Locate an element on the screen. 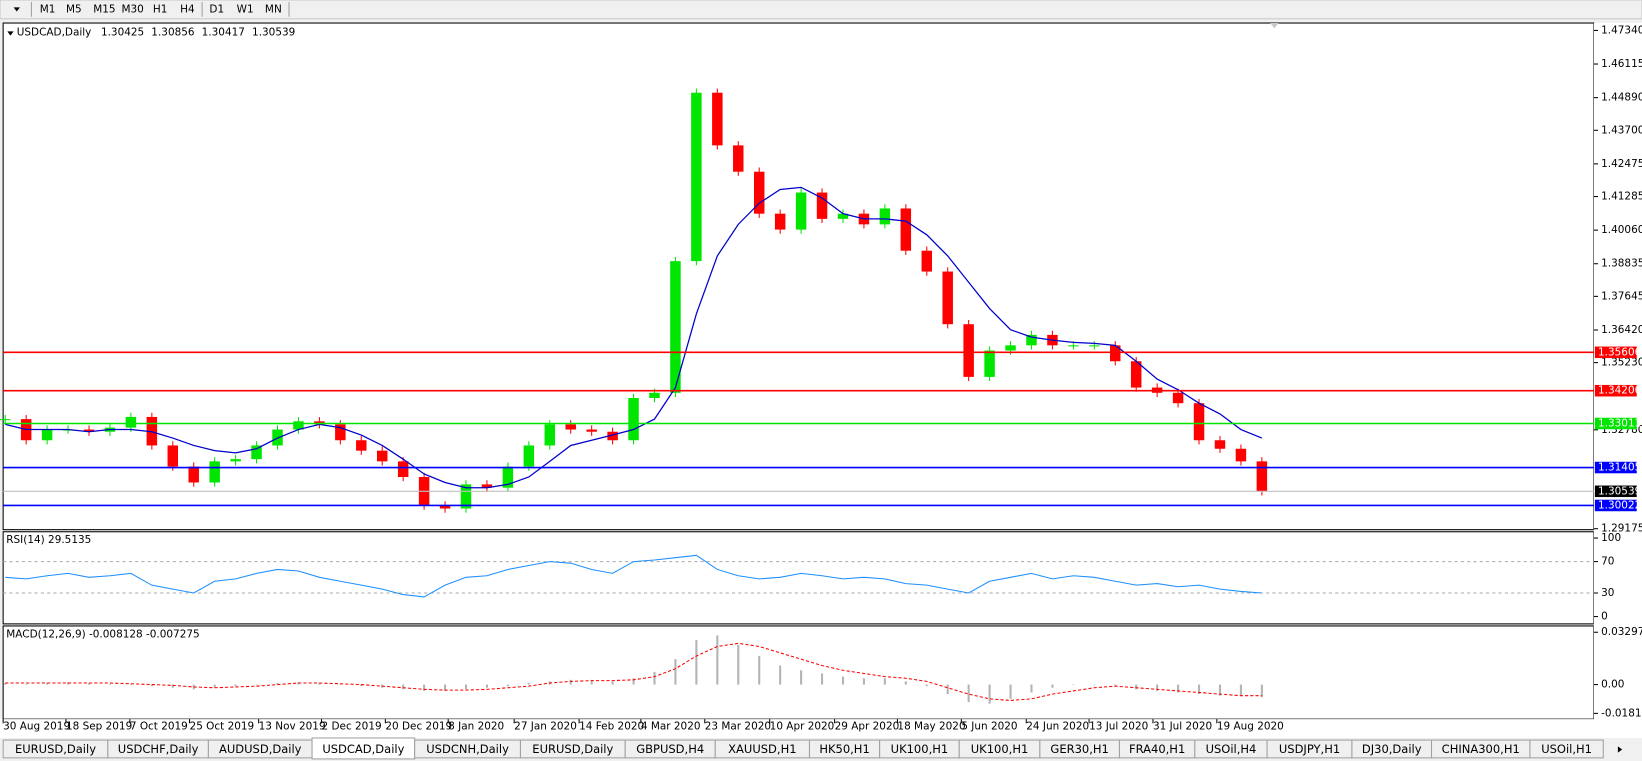  x-tick-label: 4 Mar 2020 is located at coordinates (671, 726).